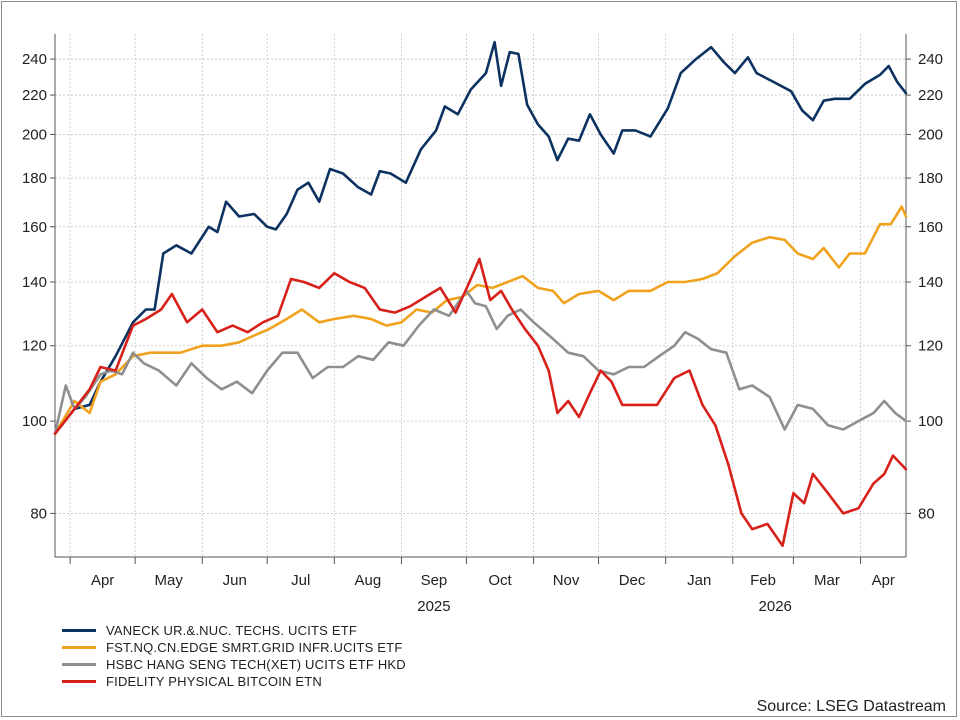 The width and height of the screenshot is (960, 720). What do you see at coordinates (433, 606) in the screenshot?
I see `x-year-label: 2025` at bounding box center [433, 606].